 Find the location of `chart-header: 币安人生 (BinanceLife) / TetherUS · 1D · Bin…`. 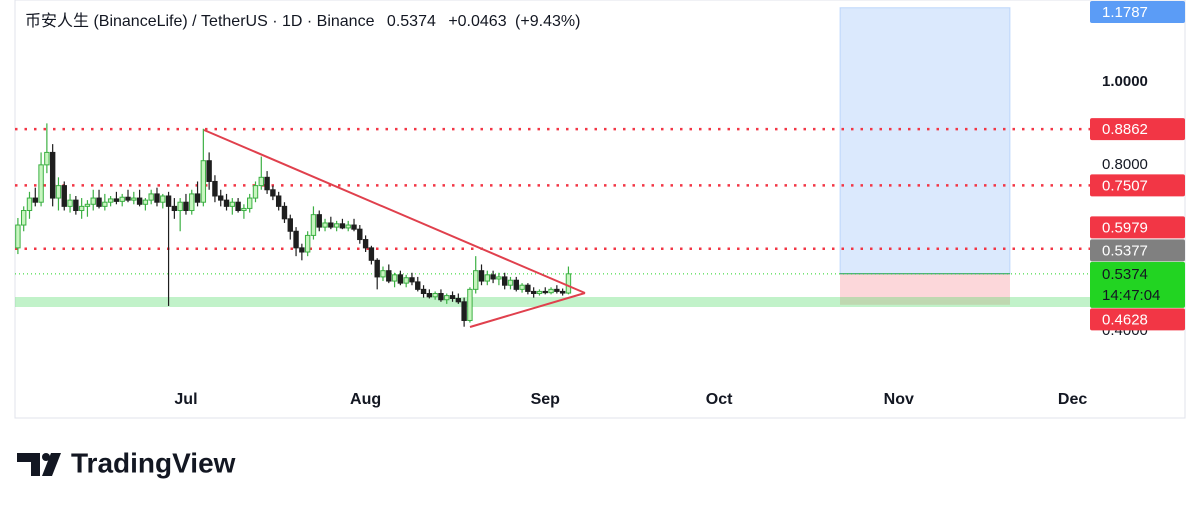

chart-header: 币安人生 (BinanceLife) / TetherUS · 1D · Bin… is located at coordinates (302, 21).